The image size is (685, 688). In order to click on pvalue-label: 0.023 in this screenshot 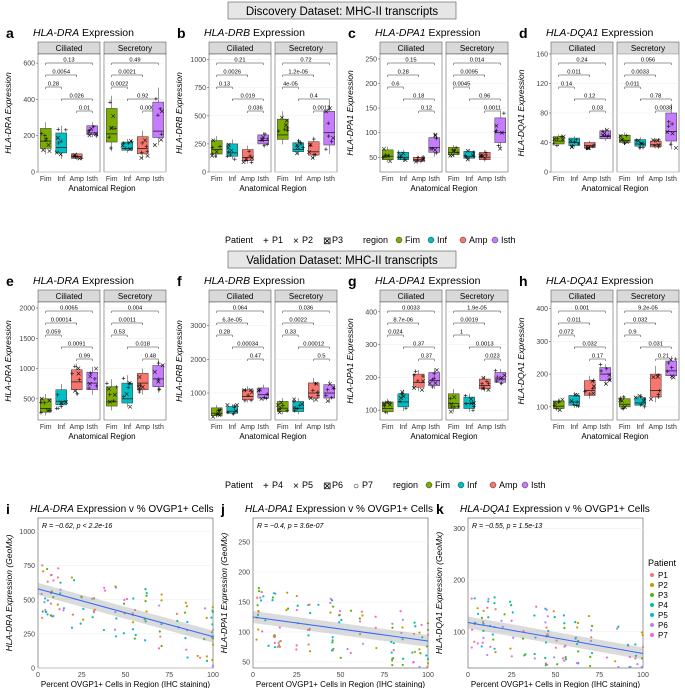, I will do `click(492, 357)`.